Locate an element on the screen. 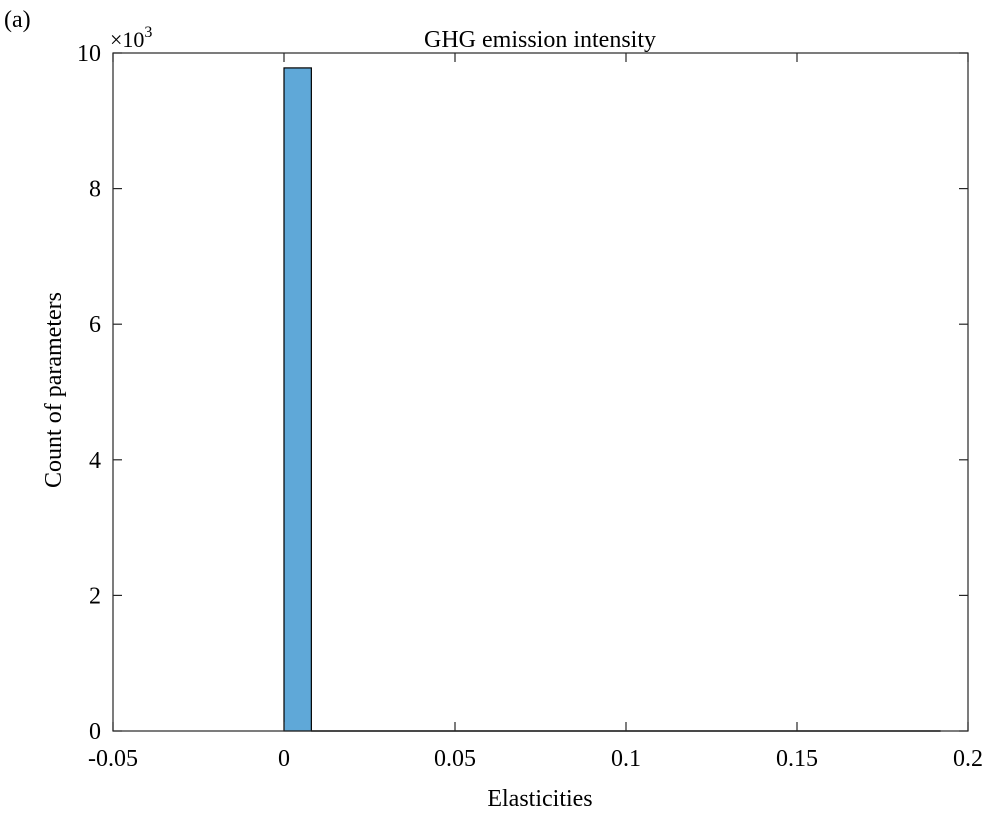 The width and height of the screenshot is (992, 814). y-tick-label: 2 is located at coordinates (95, 596).